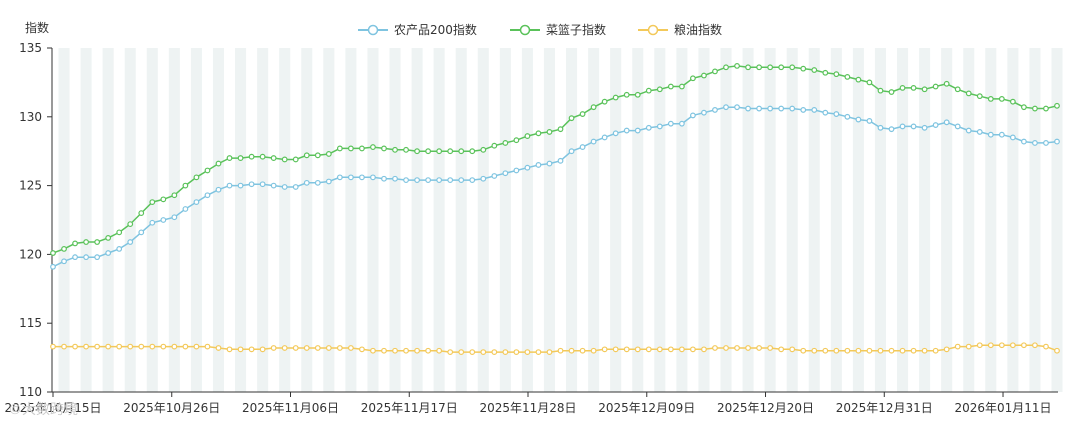 The height and width of the screenshot is (426, 1080). Describe the element at coordinates (646, 408) in the screenshot. I see `x-tick-label: 2025年12月09日` at that location.